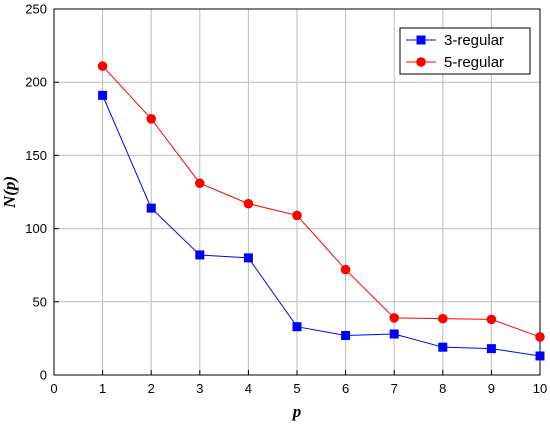 The image size is (550, 424). Describe the element at coordinates (9, 192) in the screenshot. I see `y-axis-label: N(p)` at that location.